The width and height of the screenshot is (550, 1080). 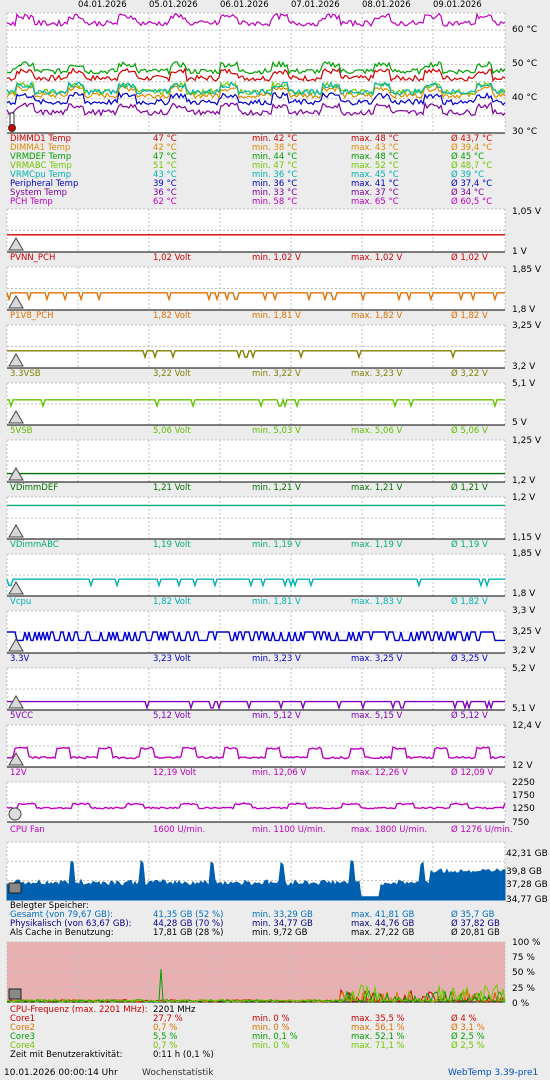 I want to click on y-tick-label: 1 V, so click(x=519, y=252).